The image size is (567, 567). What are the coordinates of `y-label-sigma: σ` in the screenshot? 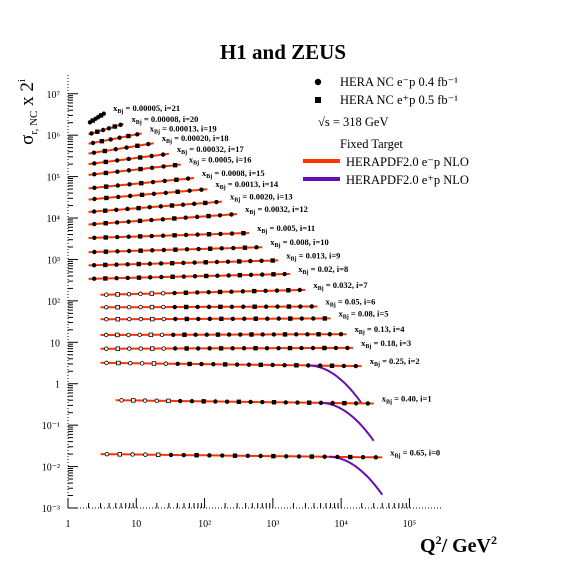 It's located at (27, 140).